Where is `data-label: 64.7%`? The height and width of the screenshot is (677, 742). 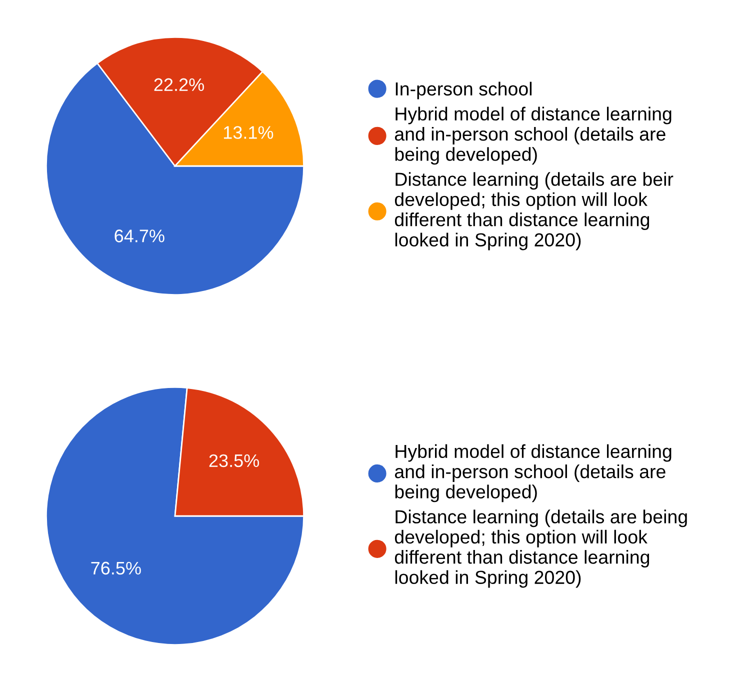
data-label: 64.7% is located at coordinates (139, 236).